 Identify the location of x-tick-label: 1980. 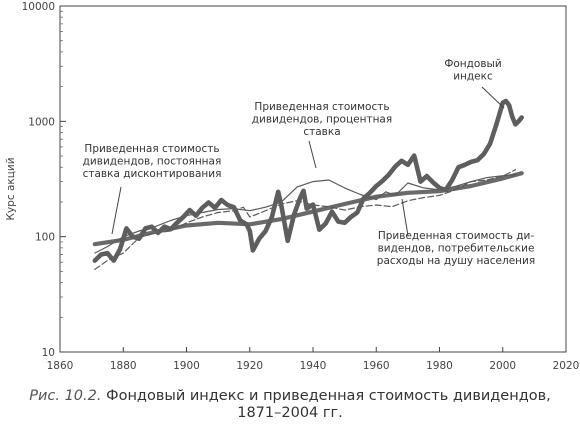
(439, 366).